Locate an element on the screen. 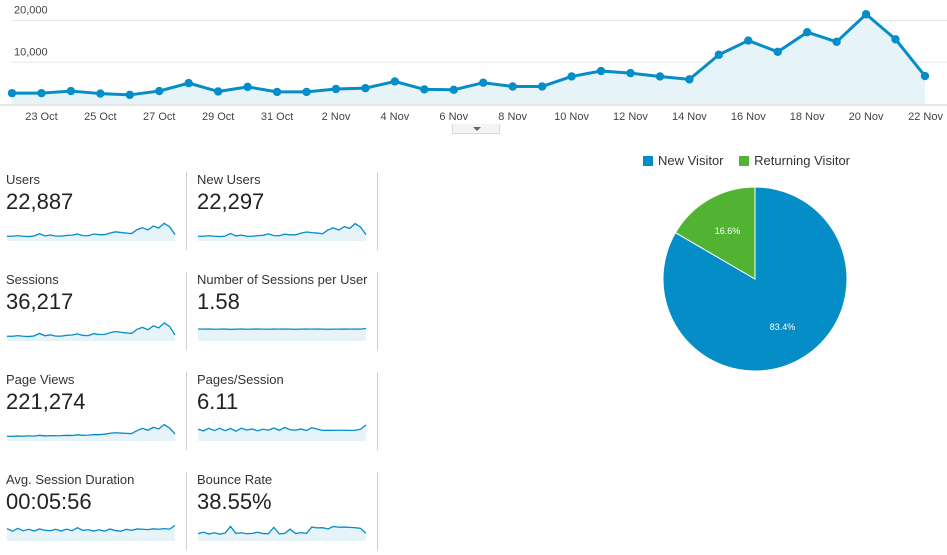 This screenshot has width=947, height=555. metric-value: 36,217 is located at coordinates (40, 301).